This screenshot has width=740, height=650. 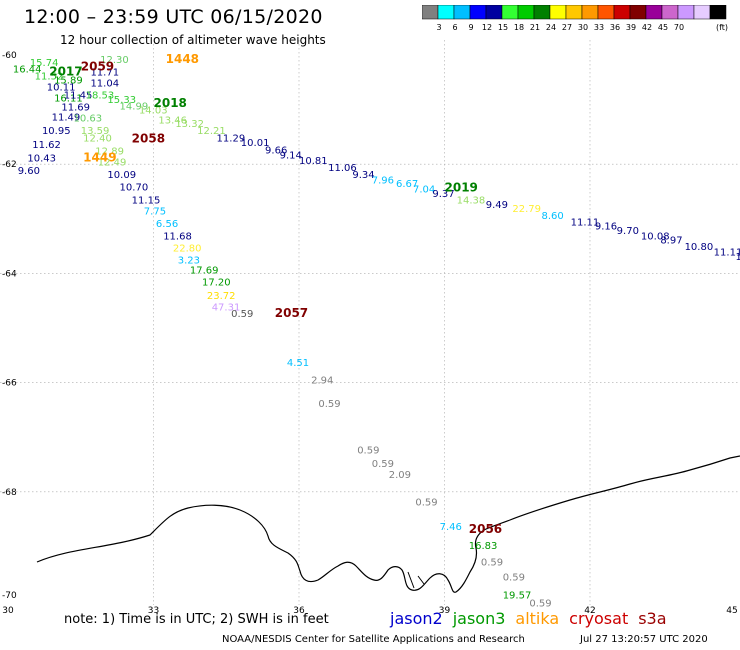 I want to click on wave-height-value: 11.15, so click(x=146, y=201).